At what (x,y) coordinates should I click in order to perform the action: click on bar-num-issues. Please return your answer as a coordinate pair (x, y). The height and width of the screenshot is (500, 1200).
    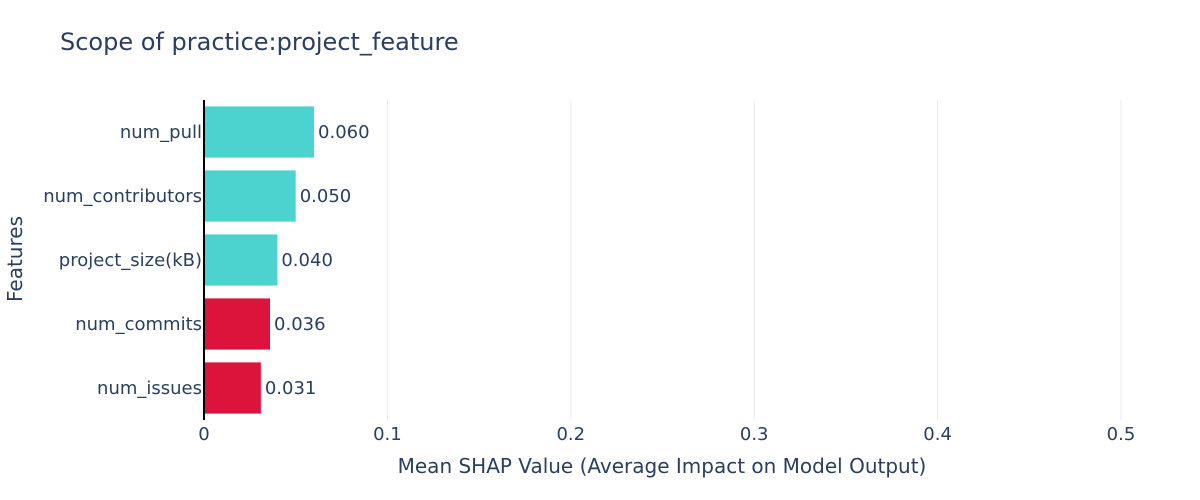
    Looking at the image, I should click on (232, 388).